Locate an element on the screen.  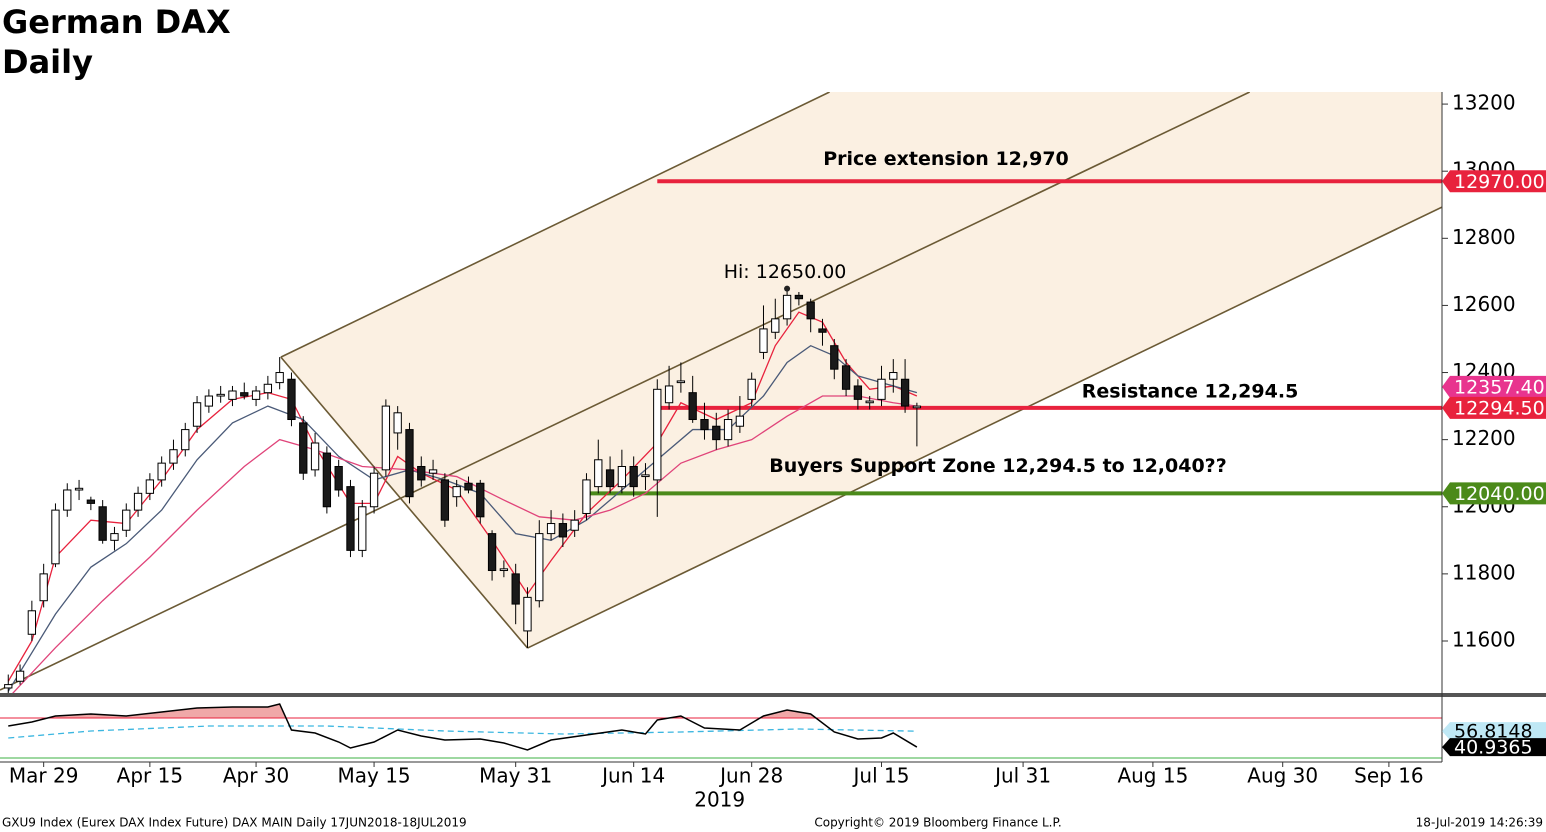
x-tick-label: May 15 is located at coordinates (373, 776).